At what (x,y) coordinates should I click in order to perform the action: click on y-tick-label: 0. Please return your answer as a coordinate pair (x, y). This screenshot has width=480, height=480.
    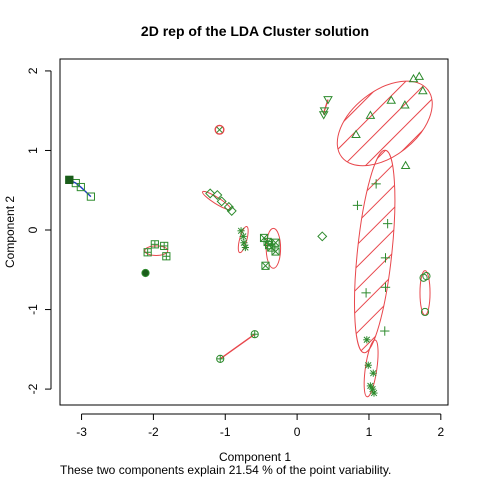
    Looking at the image, I should click on (33, 229).